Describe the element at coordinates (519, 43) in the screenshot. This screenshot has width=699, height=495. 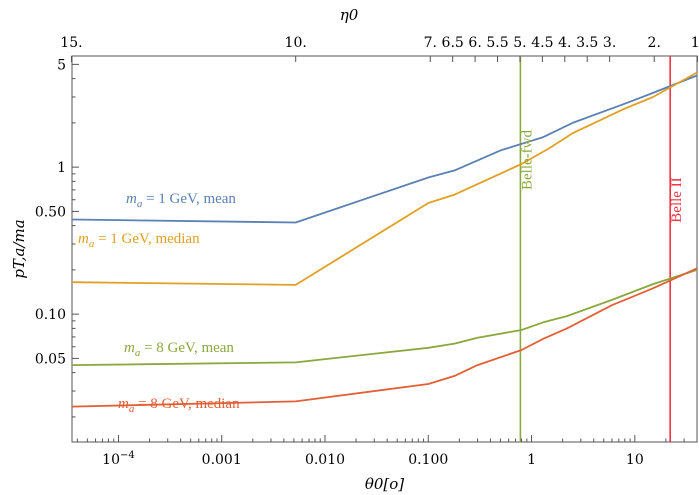
I see `top-tick-label: 5.` at that location.